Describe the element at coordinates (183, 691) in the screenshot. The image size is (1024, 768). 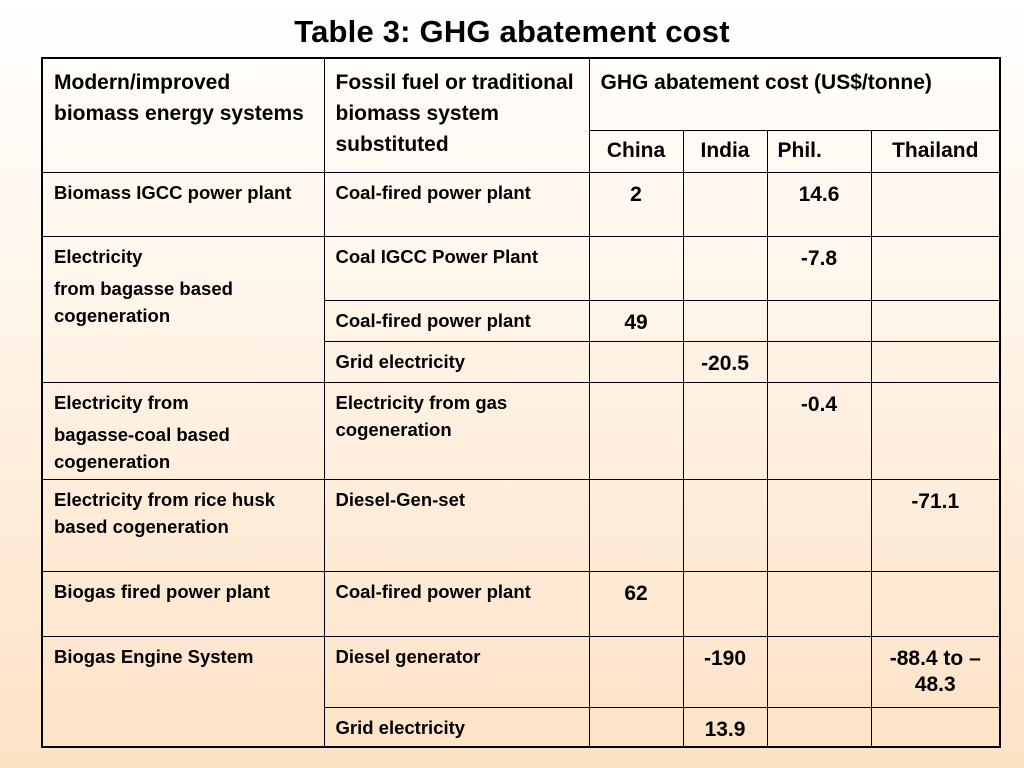
I see `system-cell: Biogas Engine System` at that location.